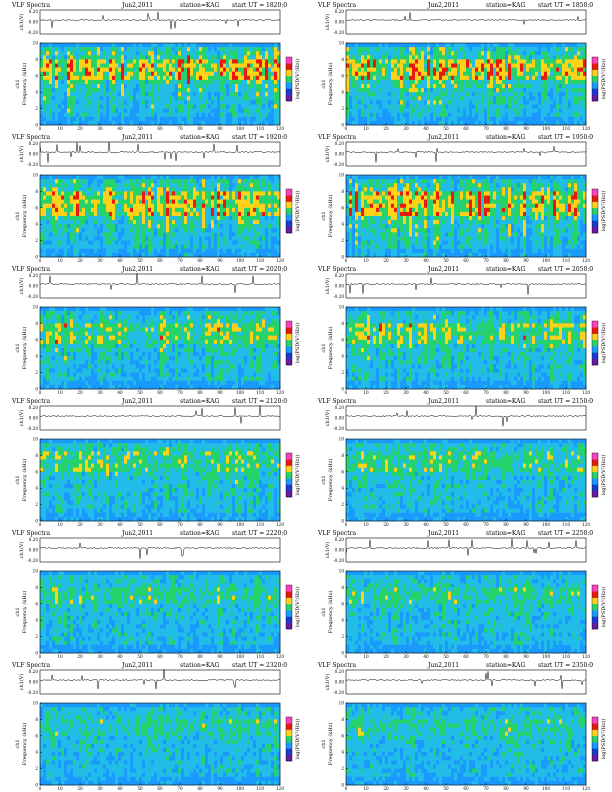 The height and width of the screenshot is (792, 612). I want to click on colorbar-frame, so click(289, 79).